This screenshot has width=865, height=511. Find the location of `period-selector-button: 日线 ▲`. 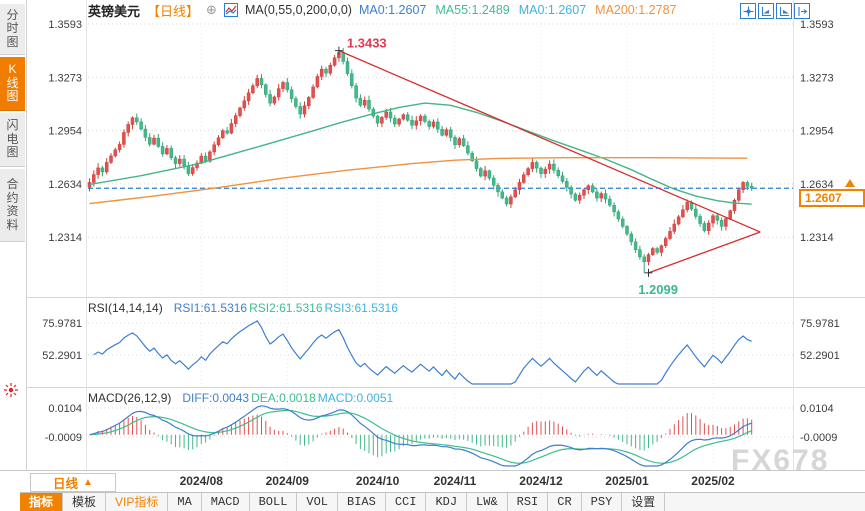

period-selector-button: 日线 ▲ is located at coordinates (73, 482).